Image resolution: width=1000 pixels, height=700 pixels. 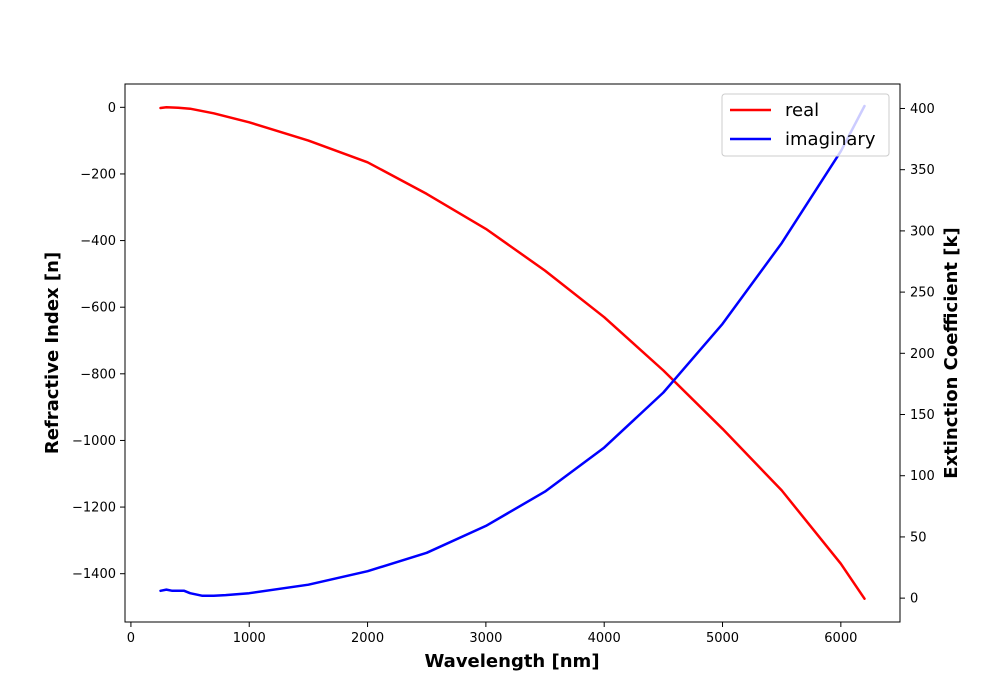 I want to click on x-axis-label: Wavelength [nm], so click(x=511, y=661).